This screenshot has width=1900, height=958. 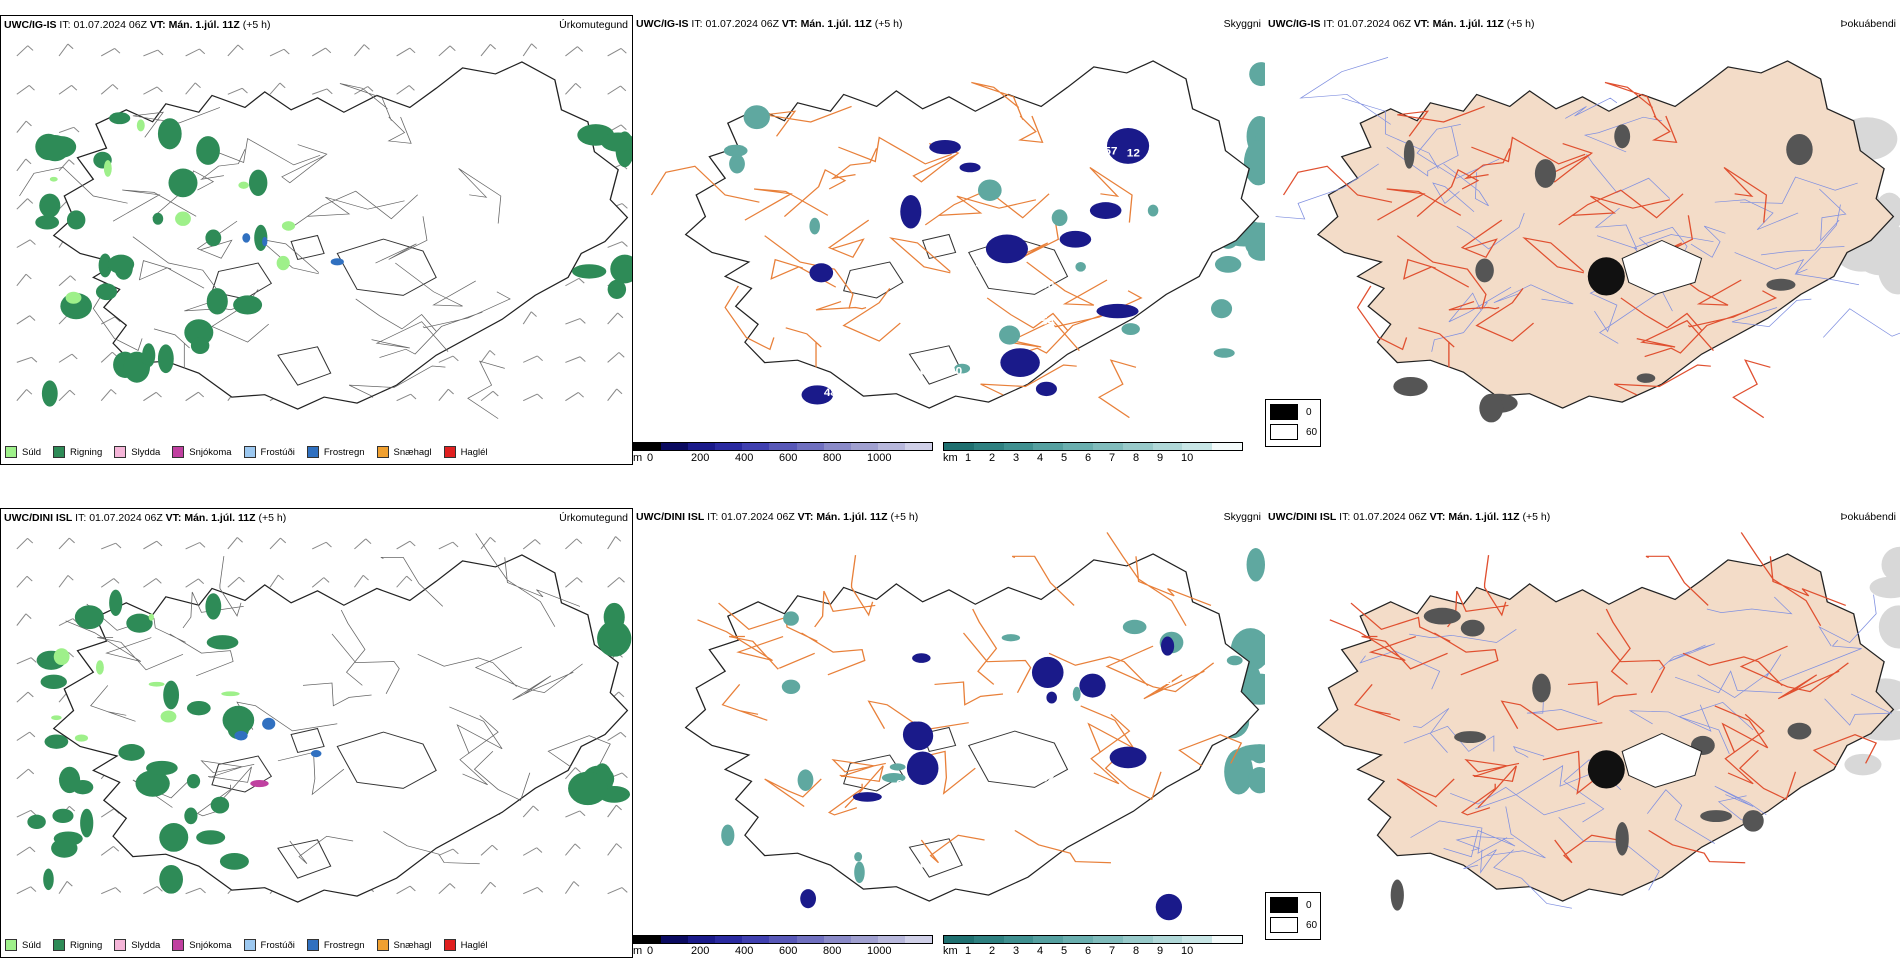 I want to click on fog-legend-label: 60, so click(x=1312, y=432).